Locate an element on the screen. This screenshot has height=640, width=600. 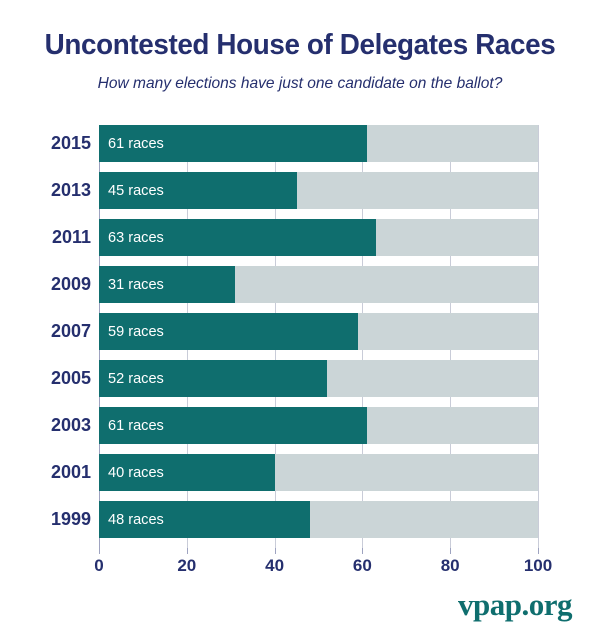
bar-row: 2001 40 races is located at coordinates (294, 472).